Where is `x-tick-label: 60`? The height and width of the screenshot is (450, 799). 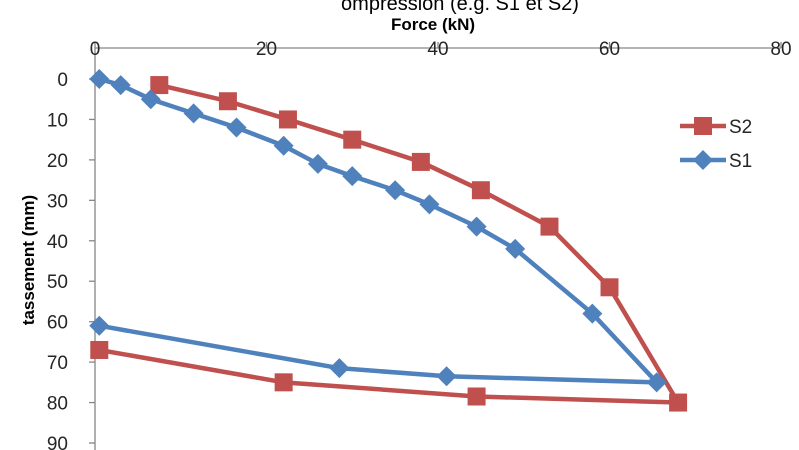 x-tick-label: 60 is located at coordinates (609, 49).